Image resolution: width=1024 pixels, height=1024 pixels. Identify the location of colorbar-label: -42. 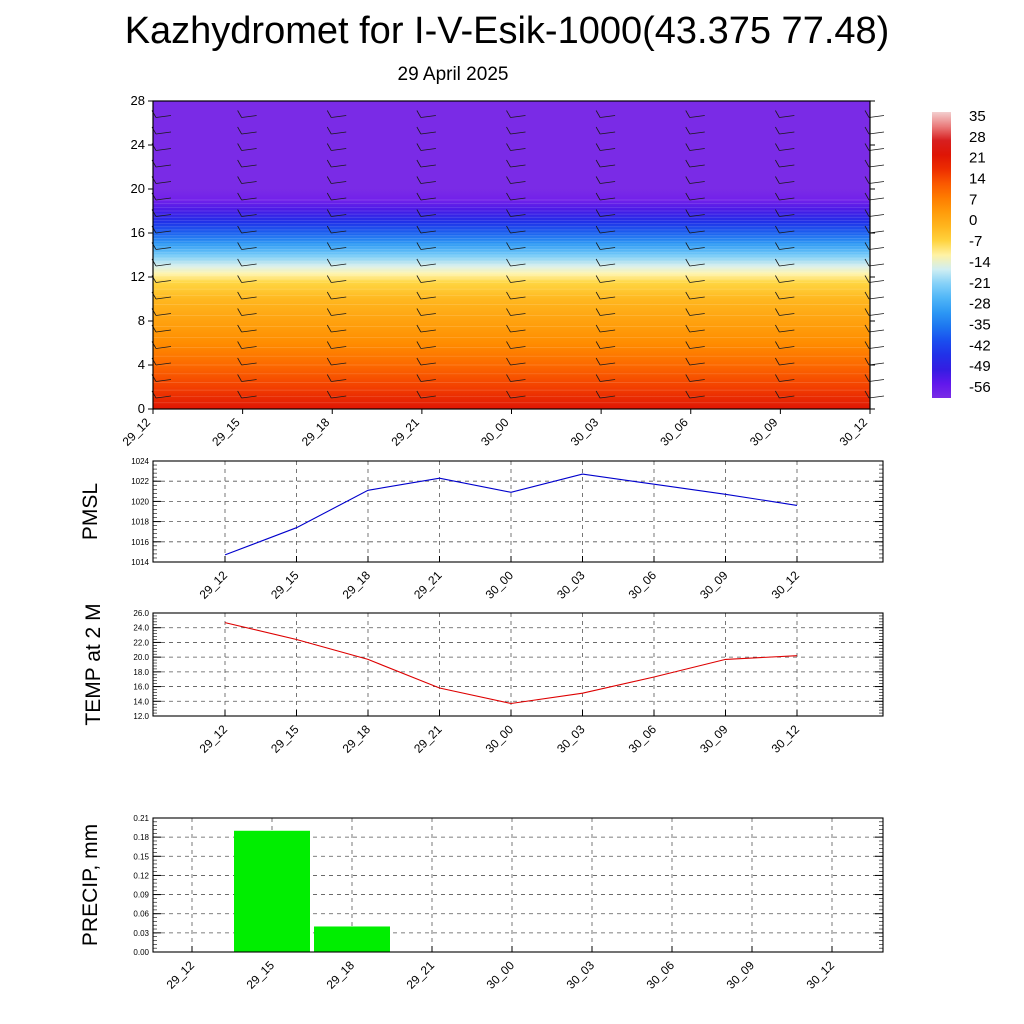
(980, 345).